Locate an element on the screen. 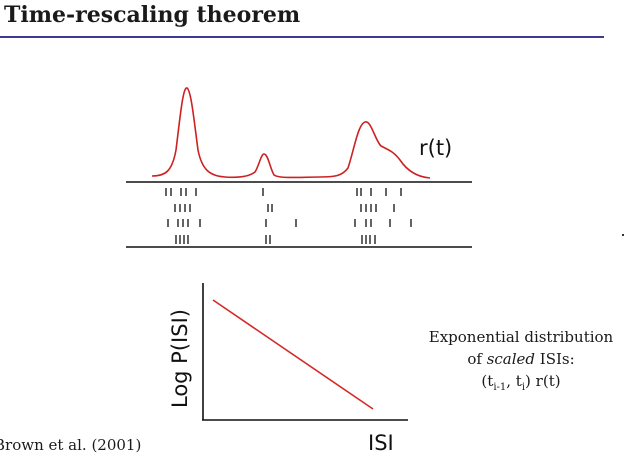  slide-title: Time-rescaling theorem is located at coordinates (152, 15).